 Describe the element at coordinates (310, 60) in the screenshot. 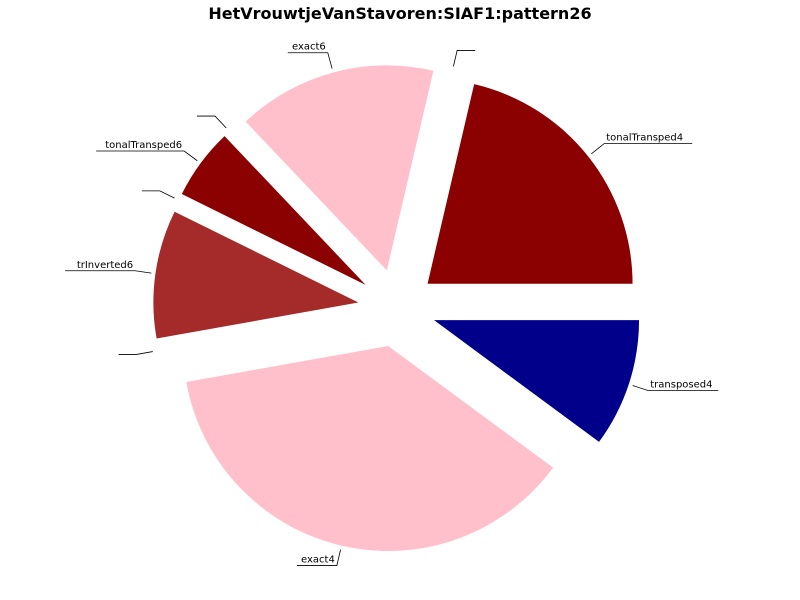

I see `leader-line-exact6` at that location.